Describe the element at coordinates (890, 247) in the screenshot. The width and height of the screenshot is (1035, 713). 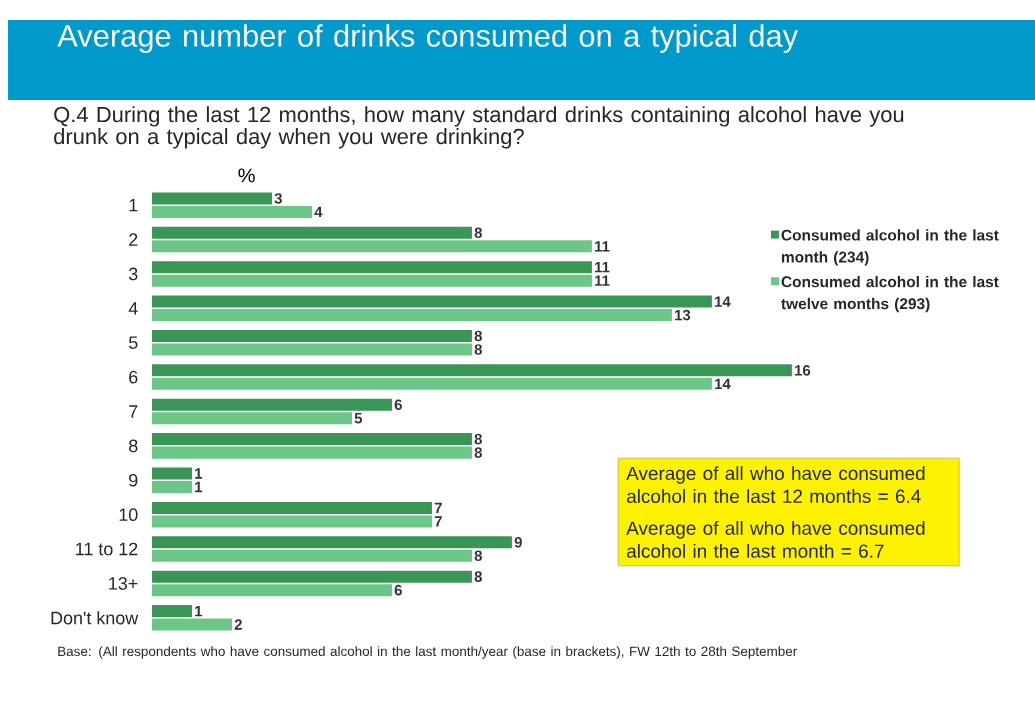
I see `legend-label: Consumed alcohol in the last month (234)` at that location.